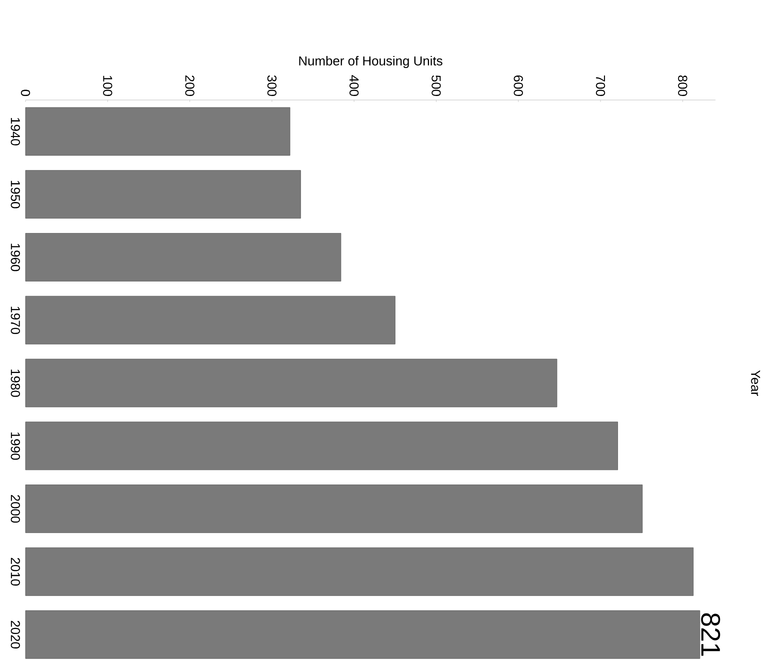 This screenshot has width=767, height=669. Describe the element at coordinates (107, 86) in the screenshot. I see `x-tick-label: 100` at that location.